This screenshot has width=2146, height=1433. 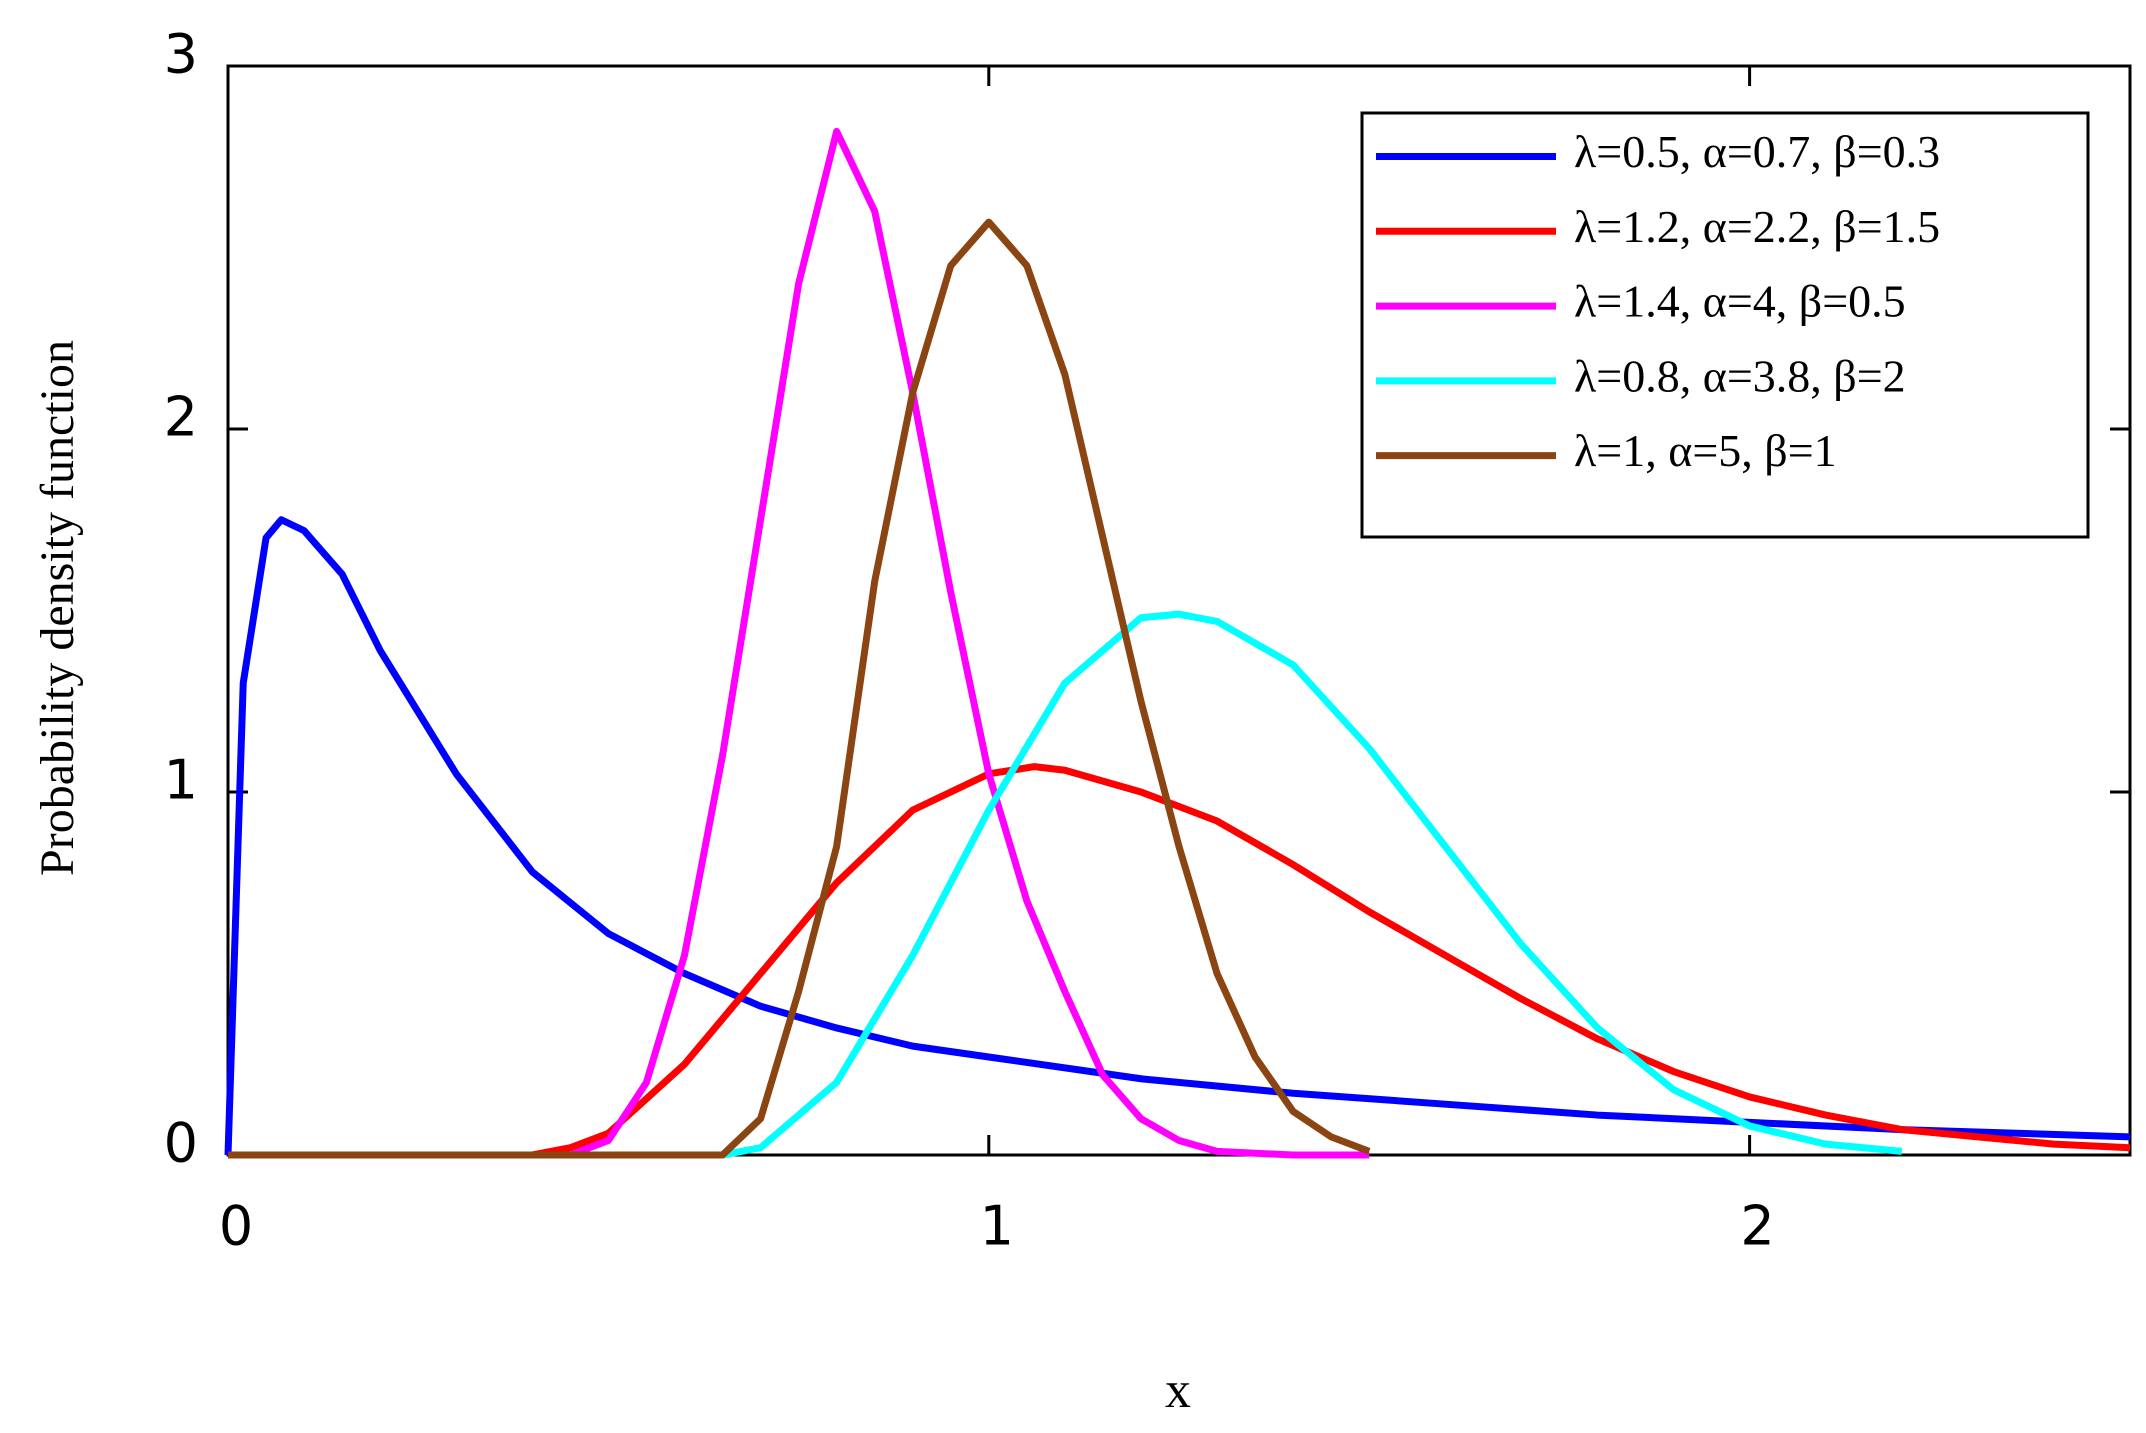 What do you see at coordinates (1705, 450) in the screenshot?
I see `legend-label: λ=1, α=5, β=1` at bounding box center [1705, 450].